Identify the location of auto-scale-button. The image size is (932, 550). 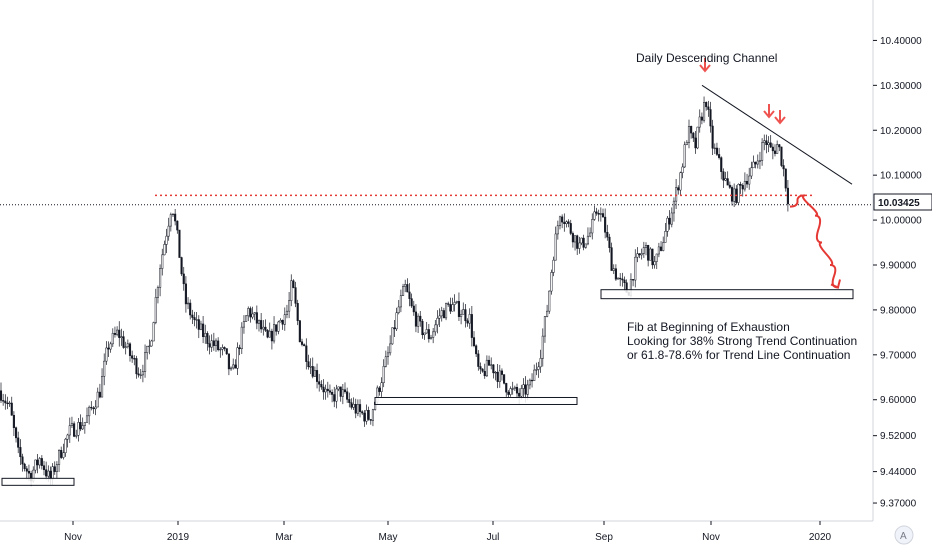
(904, 535).